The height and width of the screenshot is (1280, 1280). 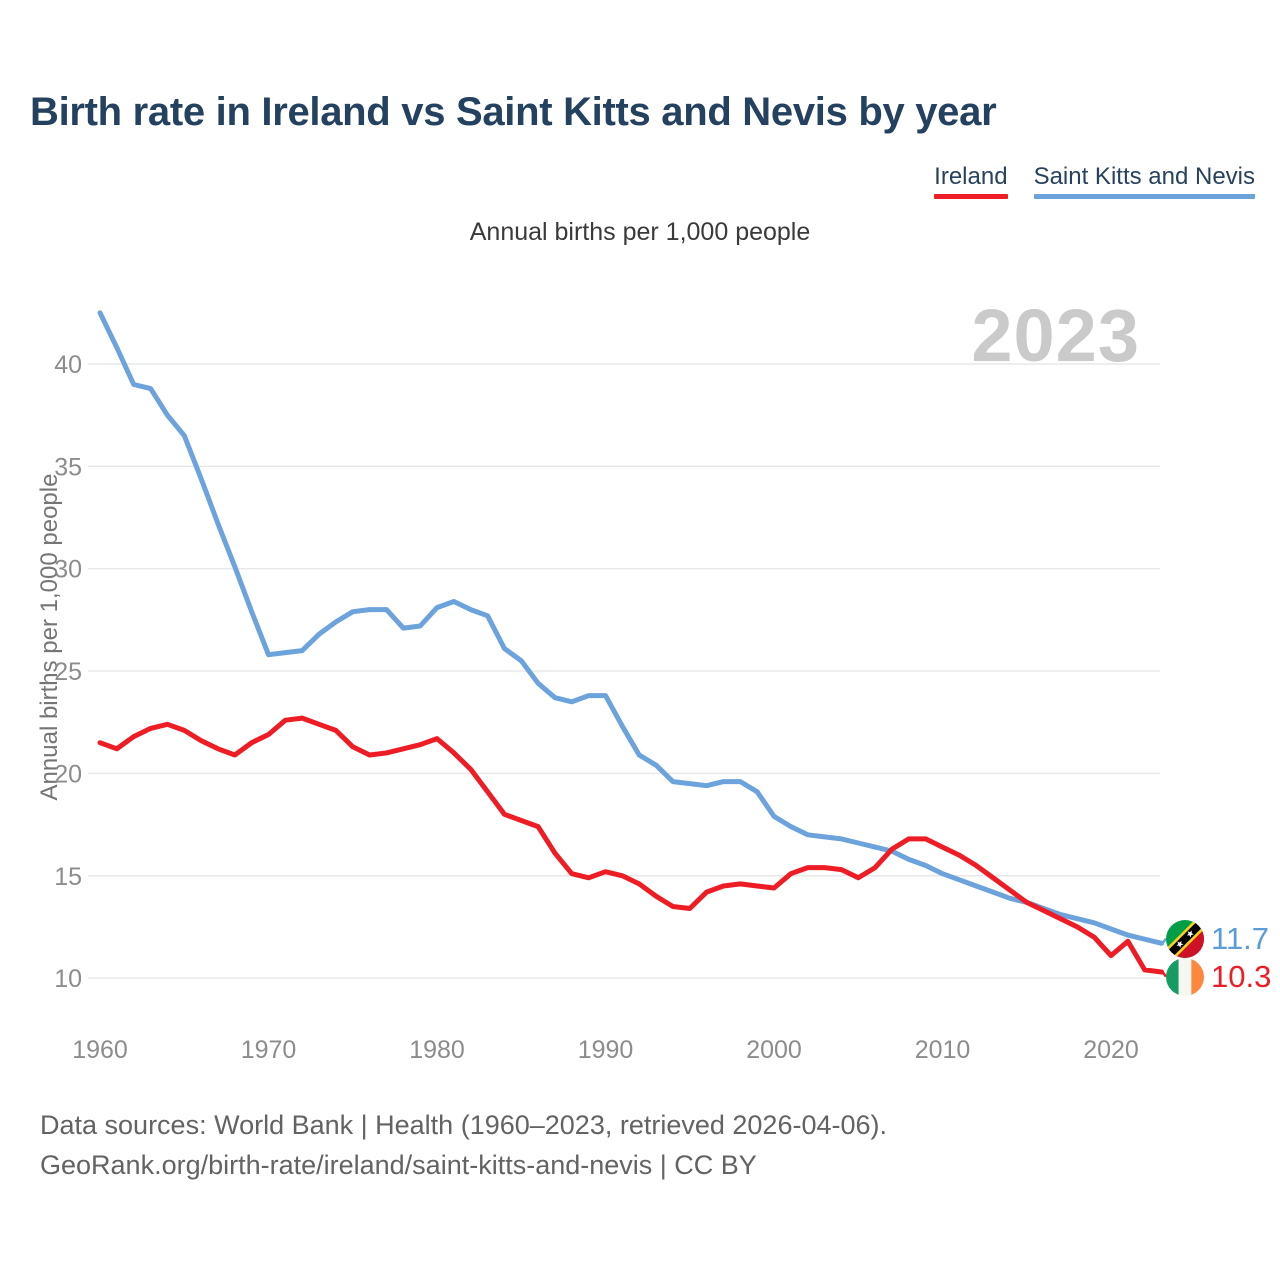 I want to click on y-tick-25: 25, so click(x=68, y=672).